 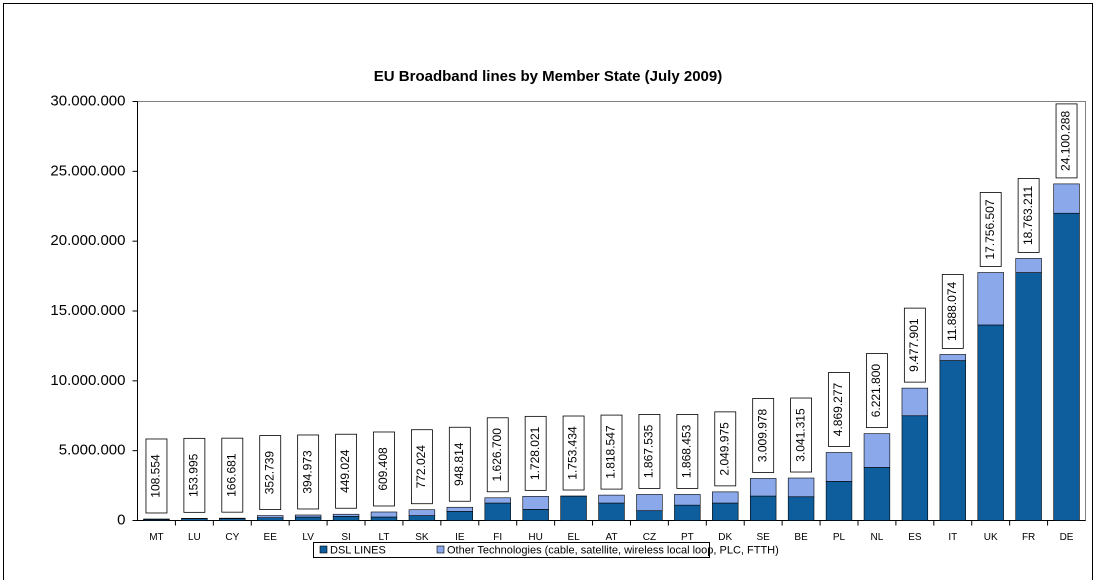 I want to click on total-label: 394.973, so click(x=307, y=472).